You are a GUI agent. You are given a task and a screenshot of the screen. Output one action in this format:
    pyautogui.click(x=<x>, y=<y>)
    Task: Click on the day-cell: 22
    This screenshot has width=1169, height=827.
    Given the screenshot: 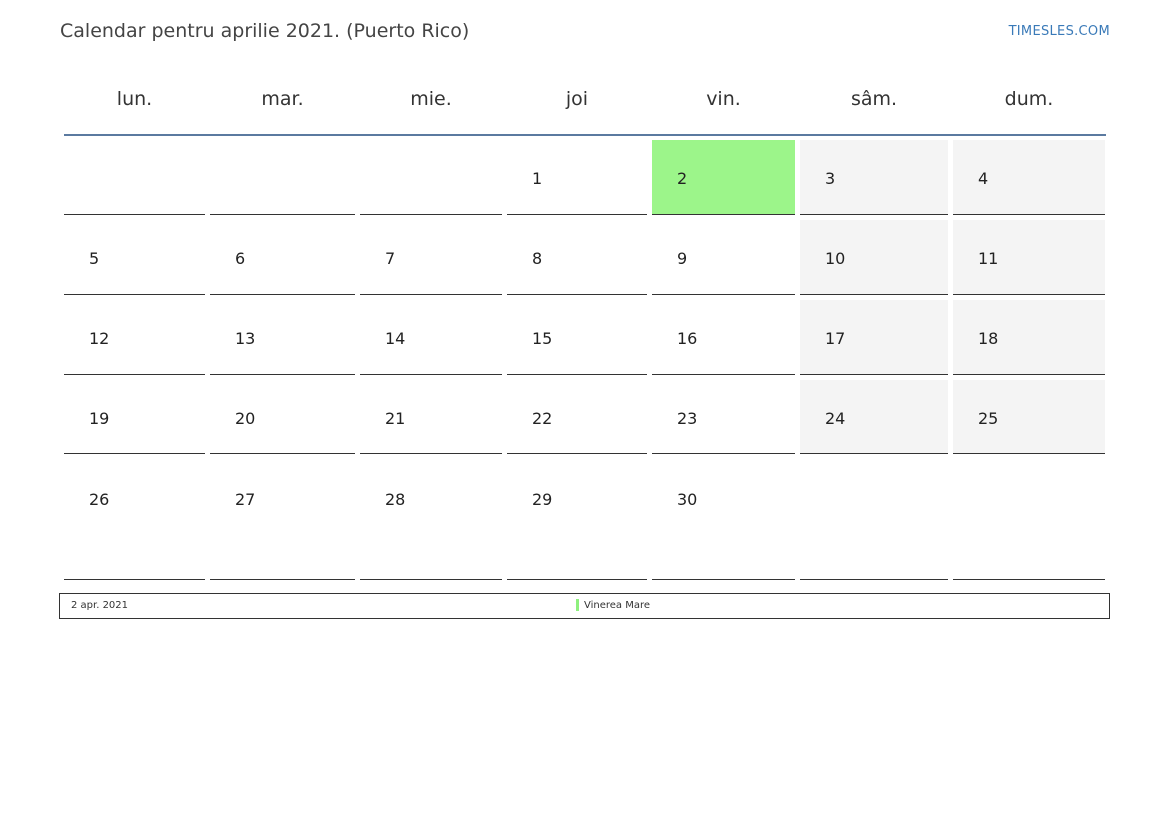 What is the action you would take?
    pyautogui.click(x=577, y=417)
    